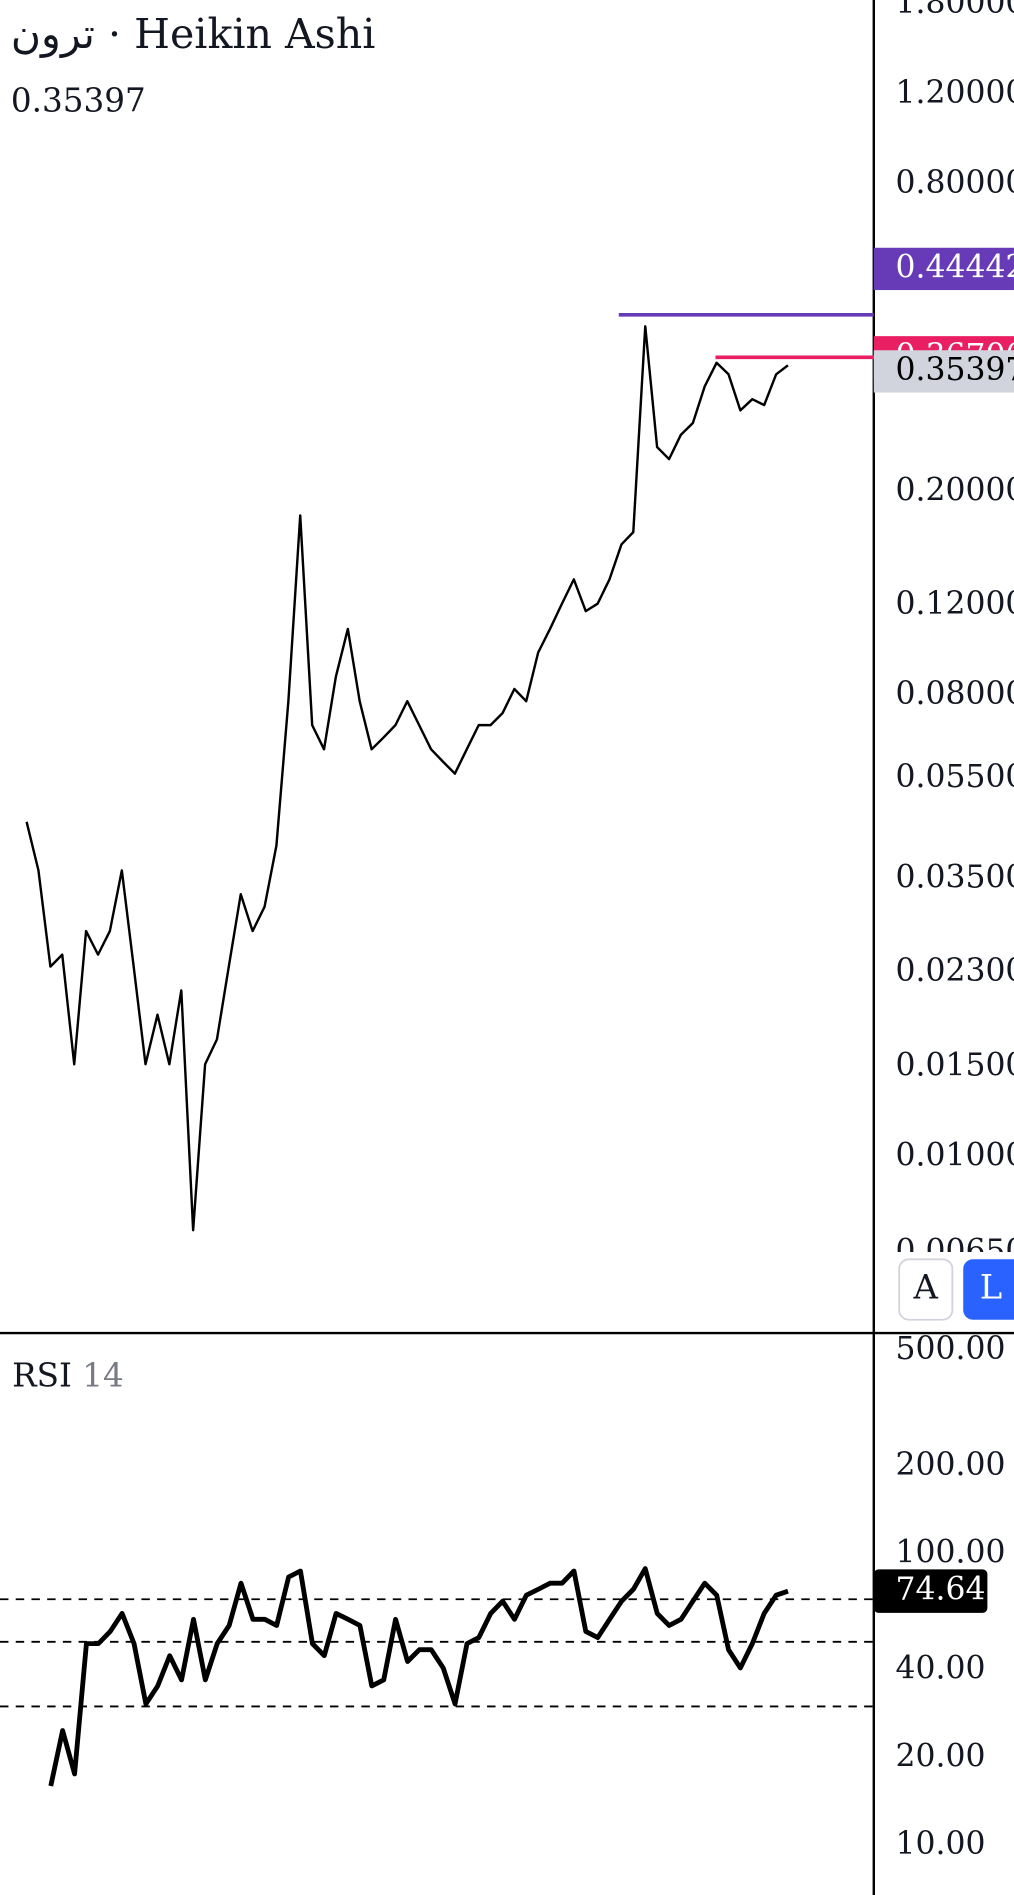 The image size is (1014, 1895). I want to click on y-tick-label: 0.12000, so click(955, 604).